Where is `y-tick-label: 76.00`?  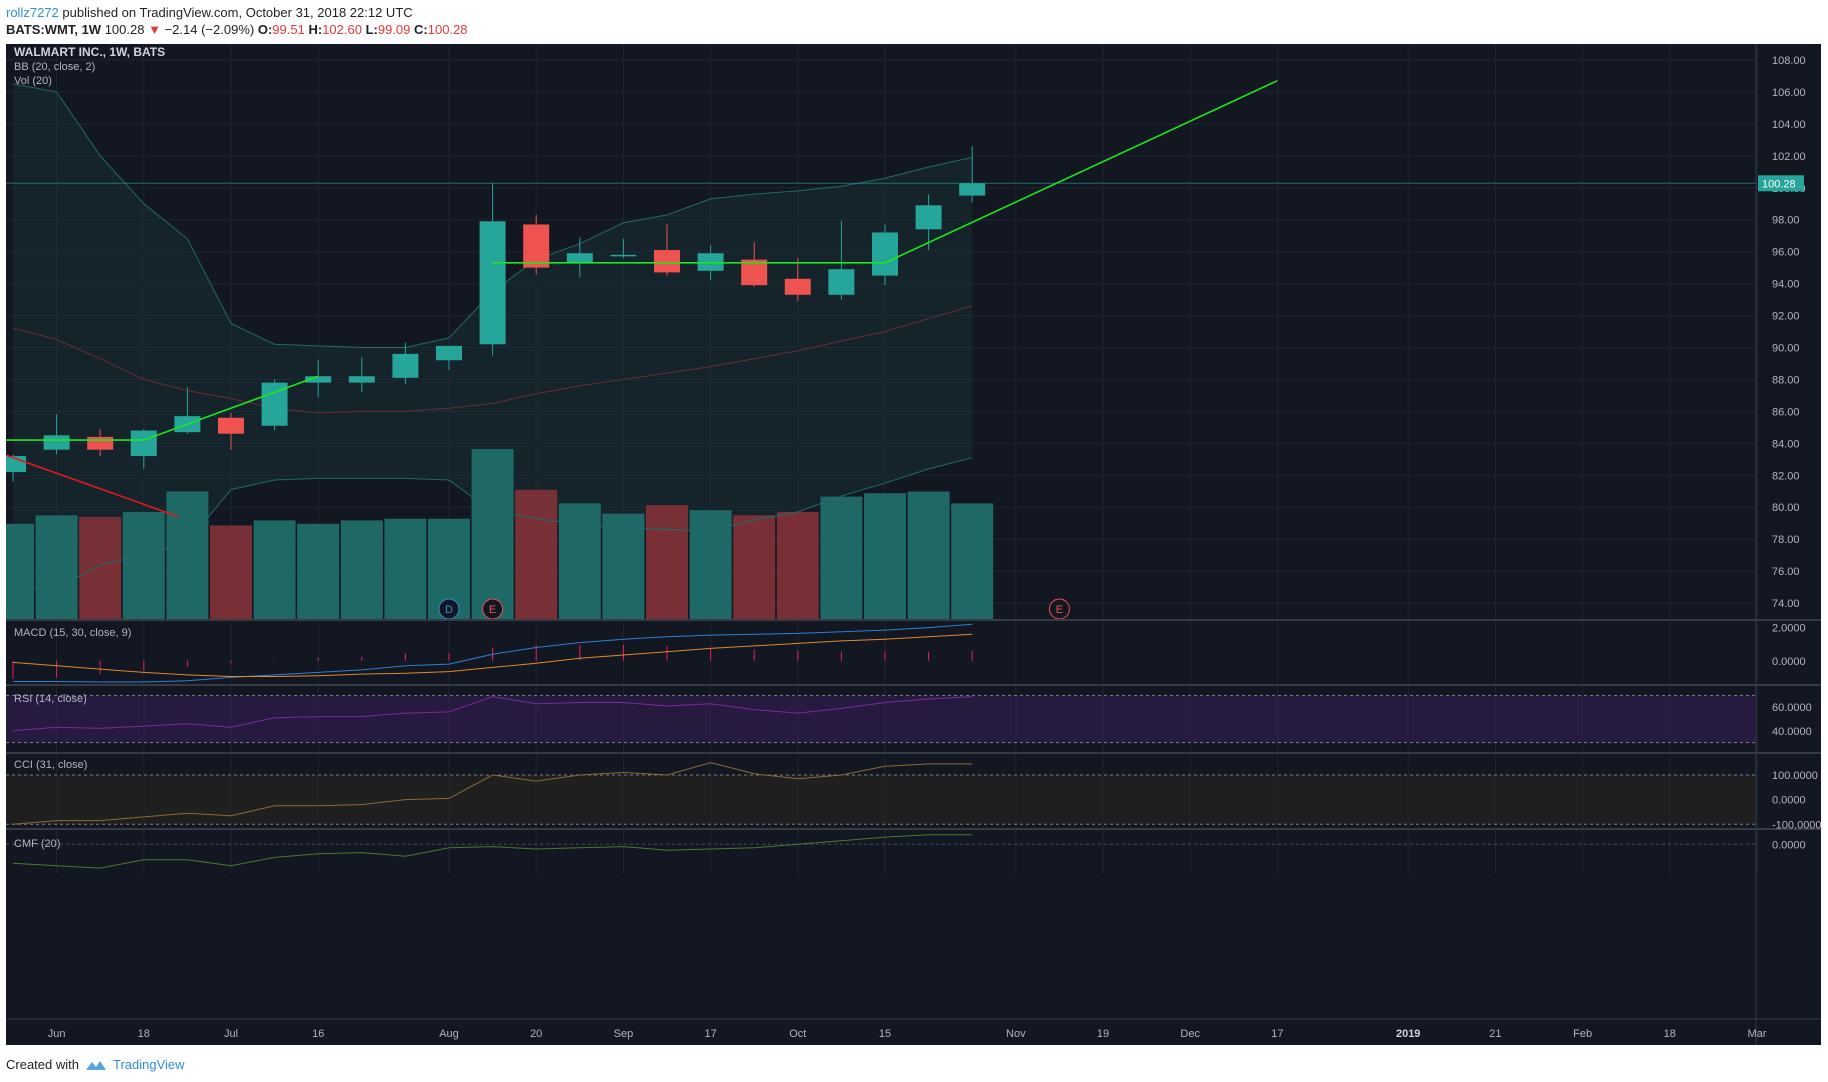
y-tick-label: 76.00 is located at coordinates (1786, 572).